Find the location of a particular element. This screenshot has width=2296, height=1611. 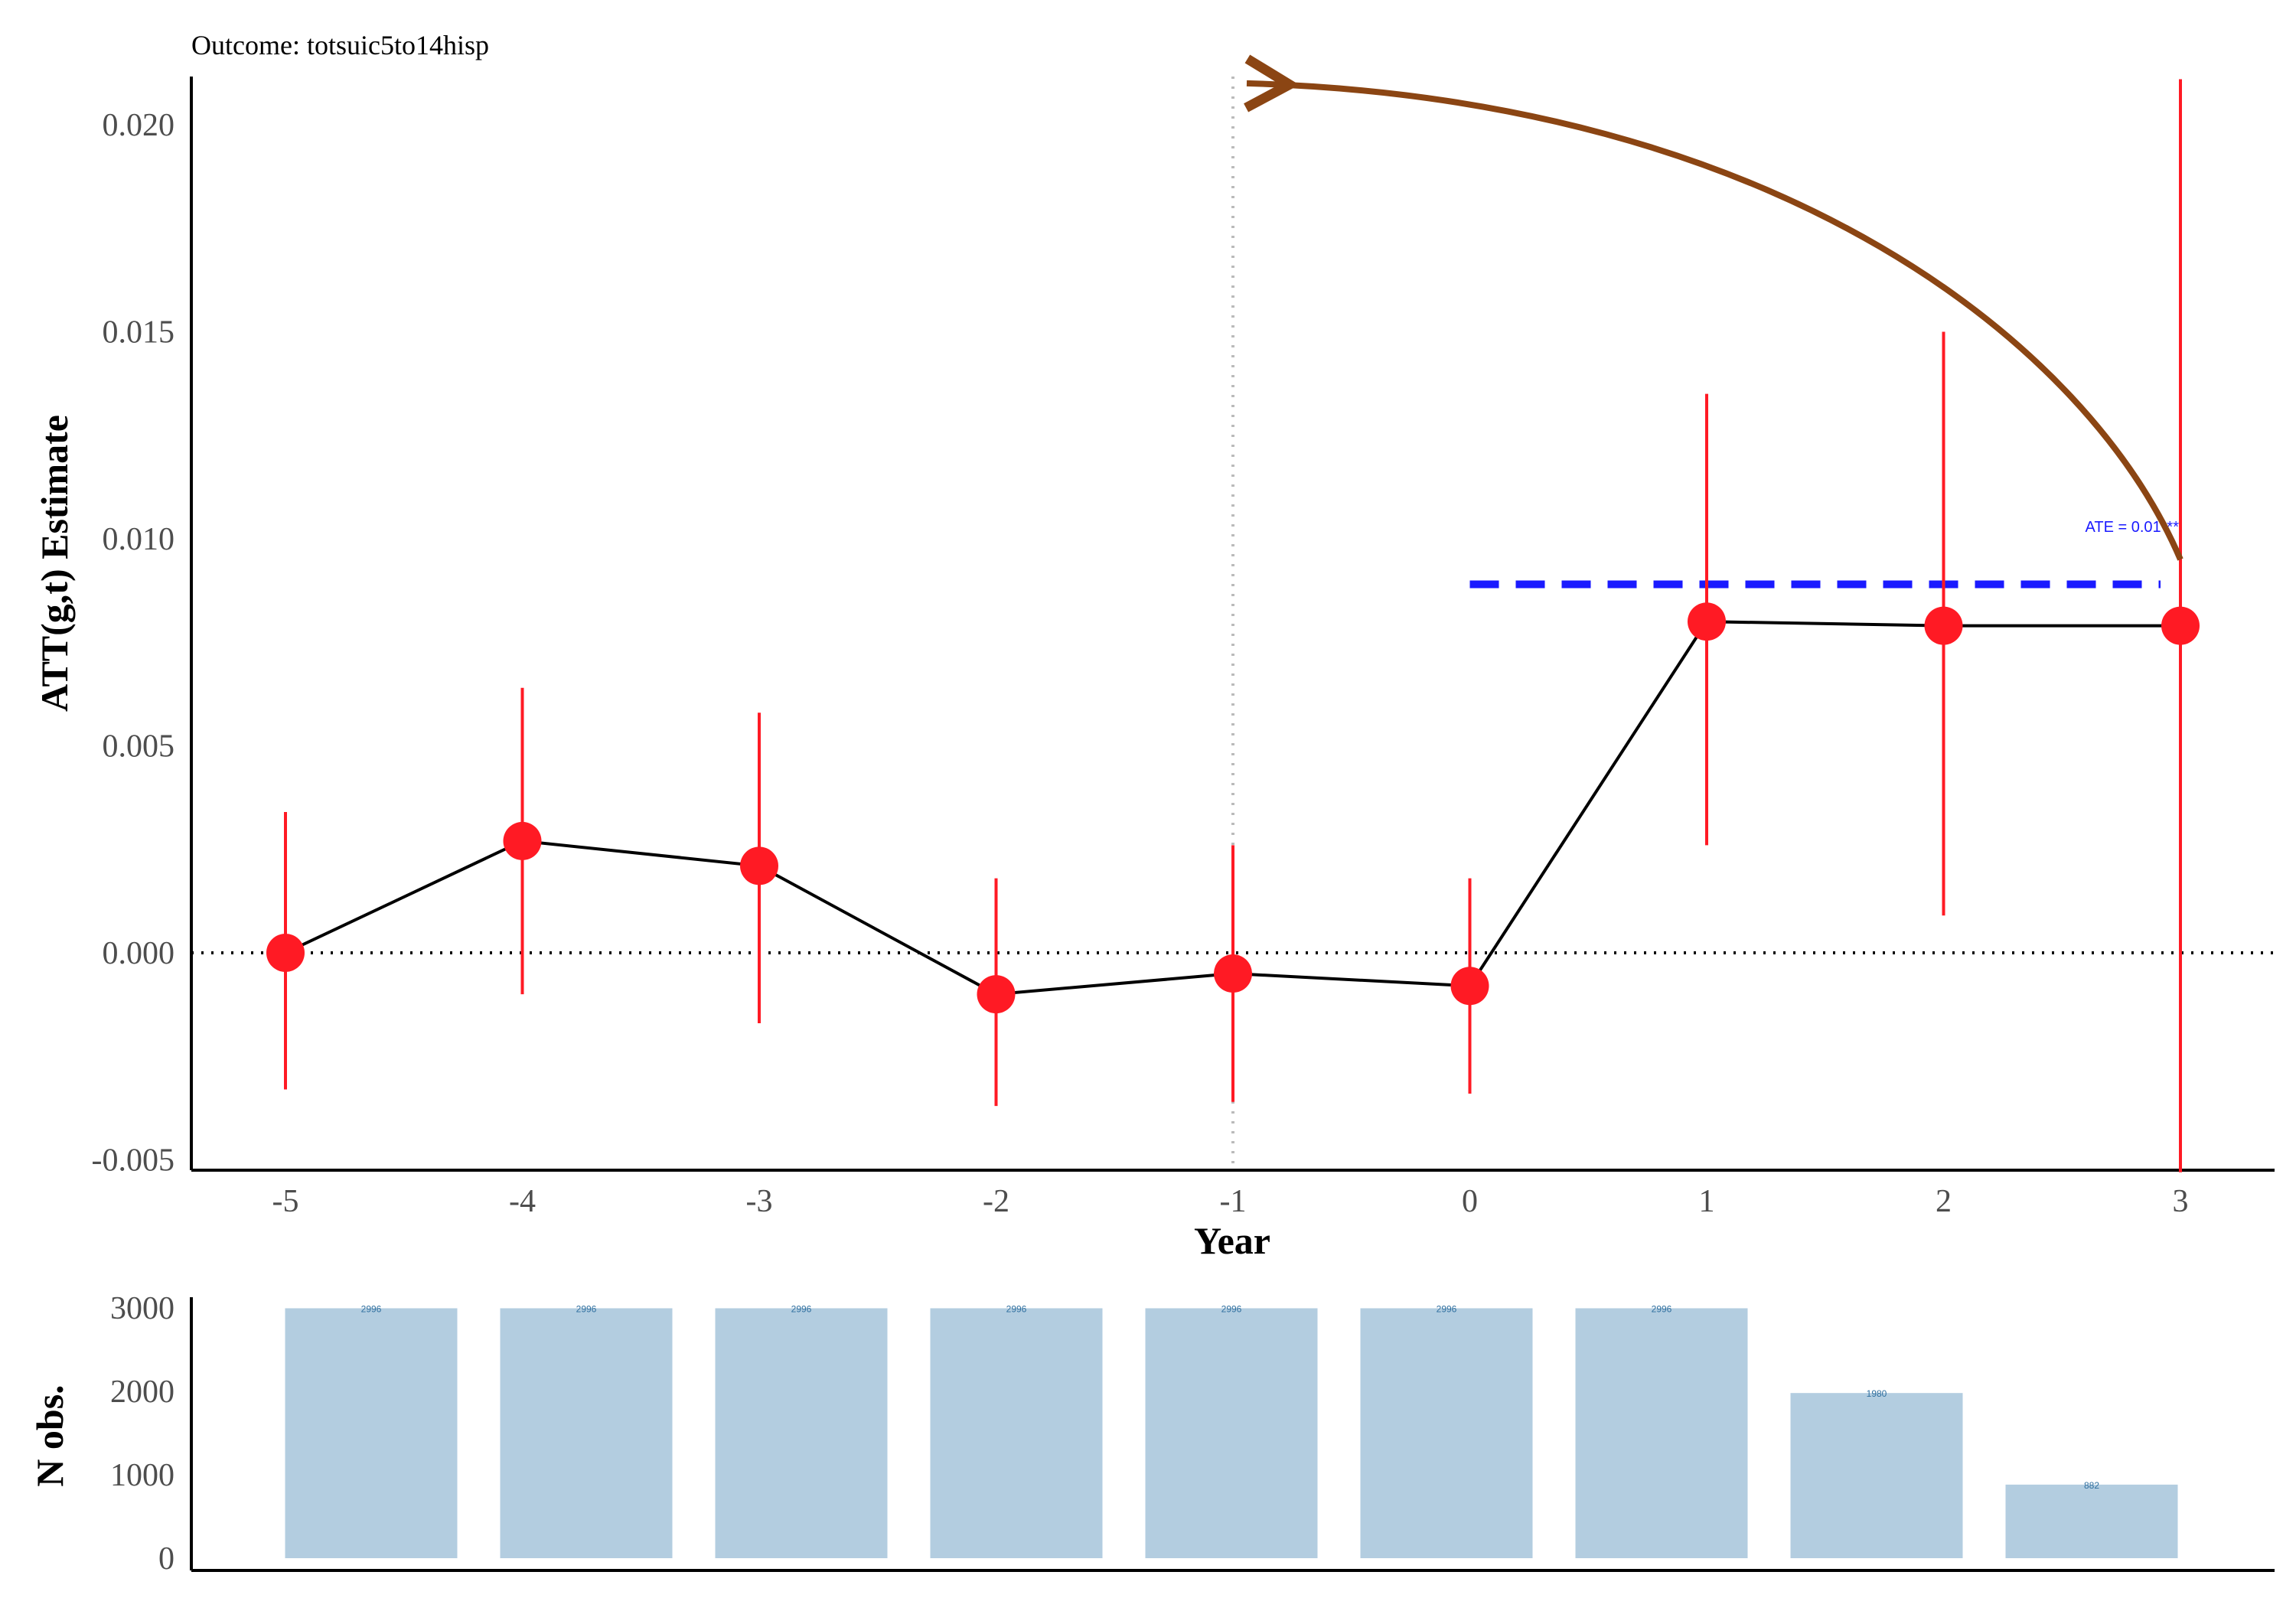

y-tick-label: 0.010 is located at coordinates (139, 539).